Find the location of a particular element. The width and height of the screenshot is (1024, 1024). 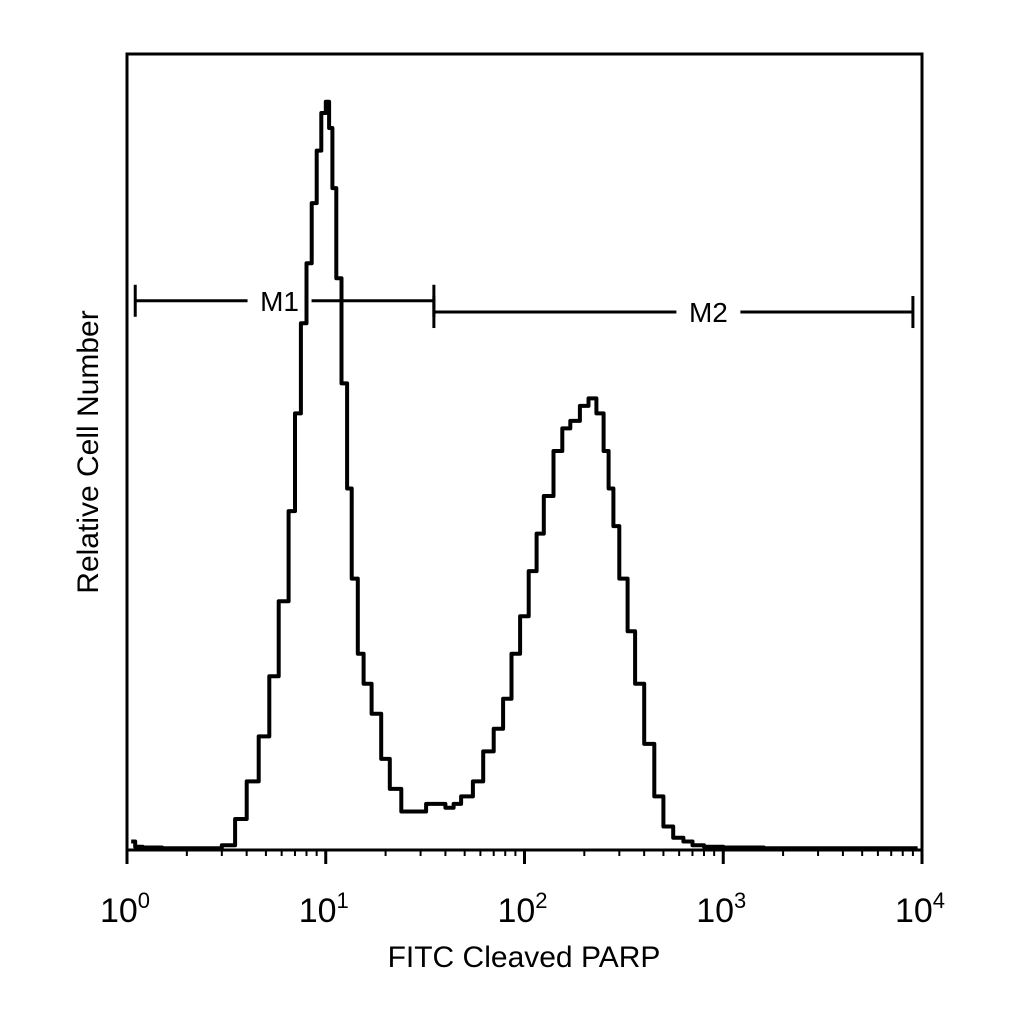

marker-label: M1 is located at coordinates (279, 301).